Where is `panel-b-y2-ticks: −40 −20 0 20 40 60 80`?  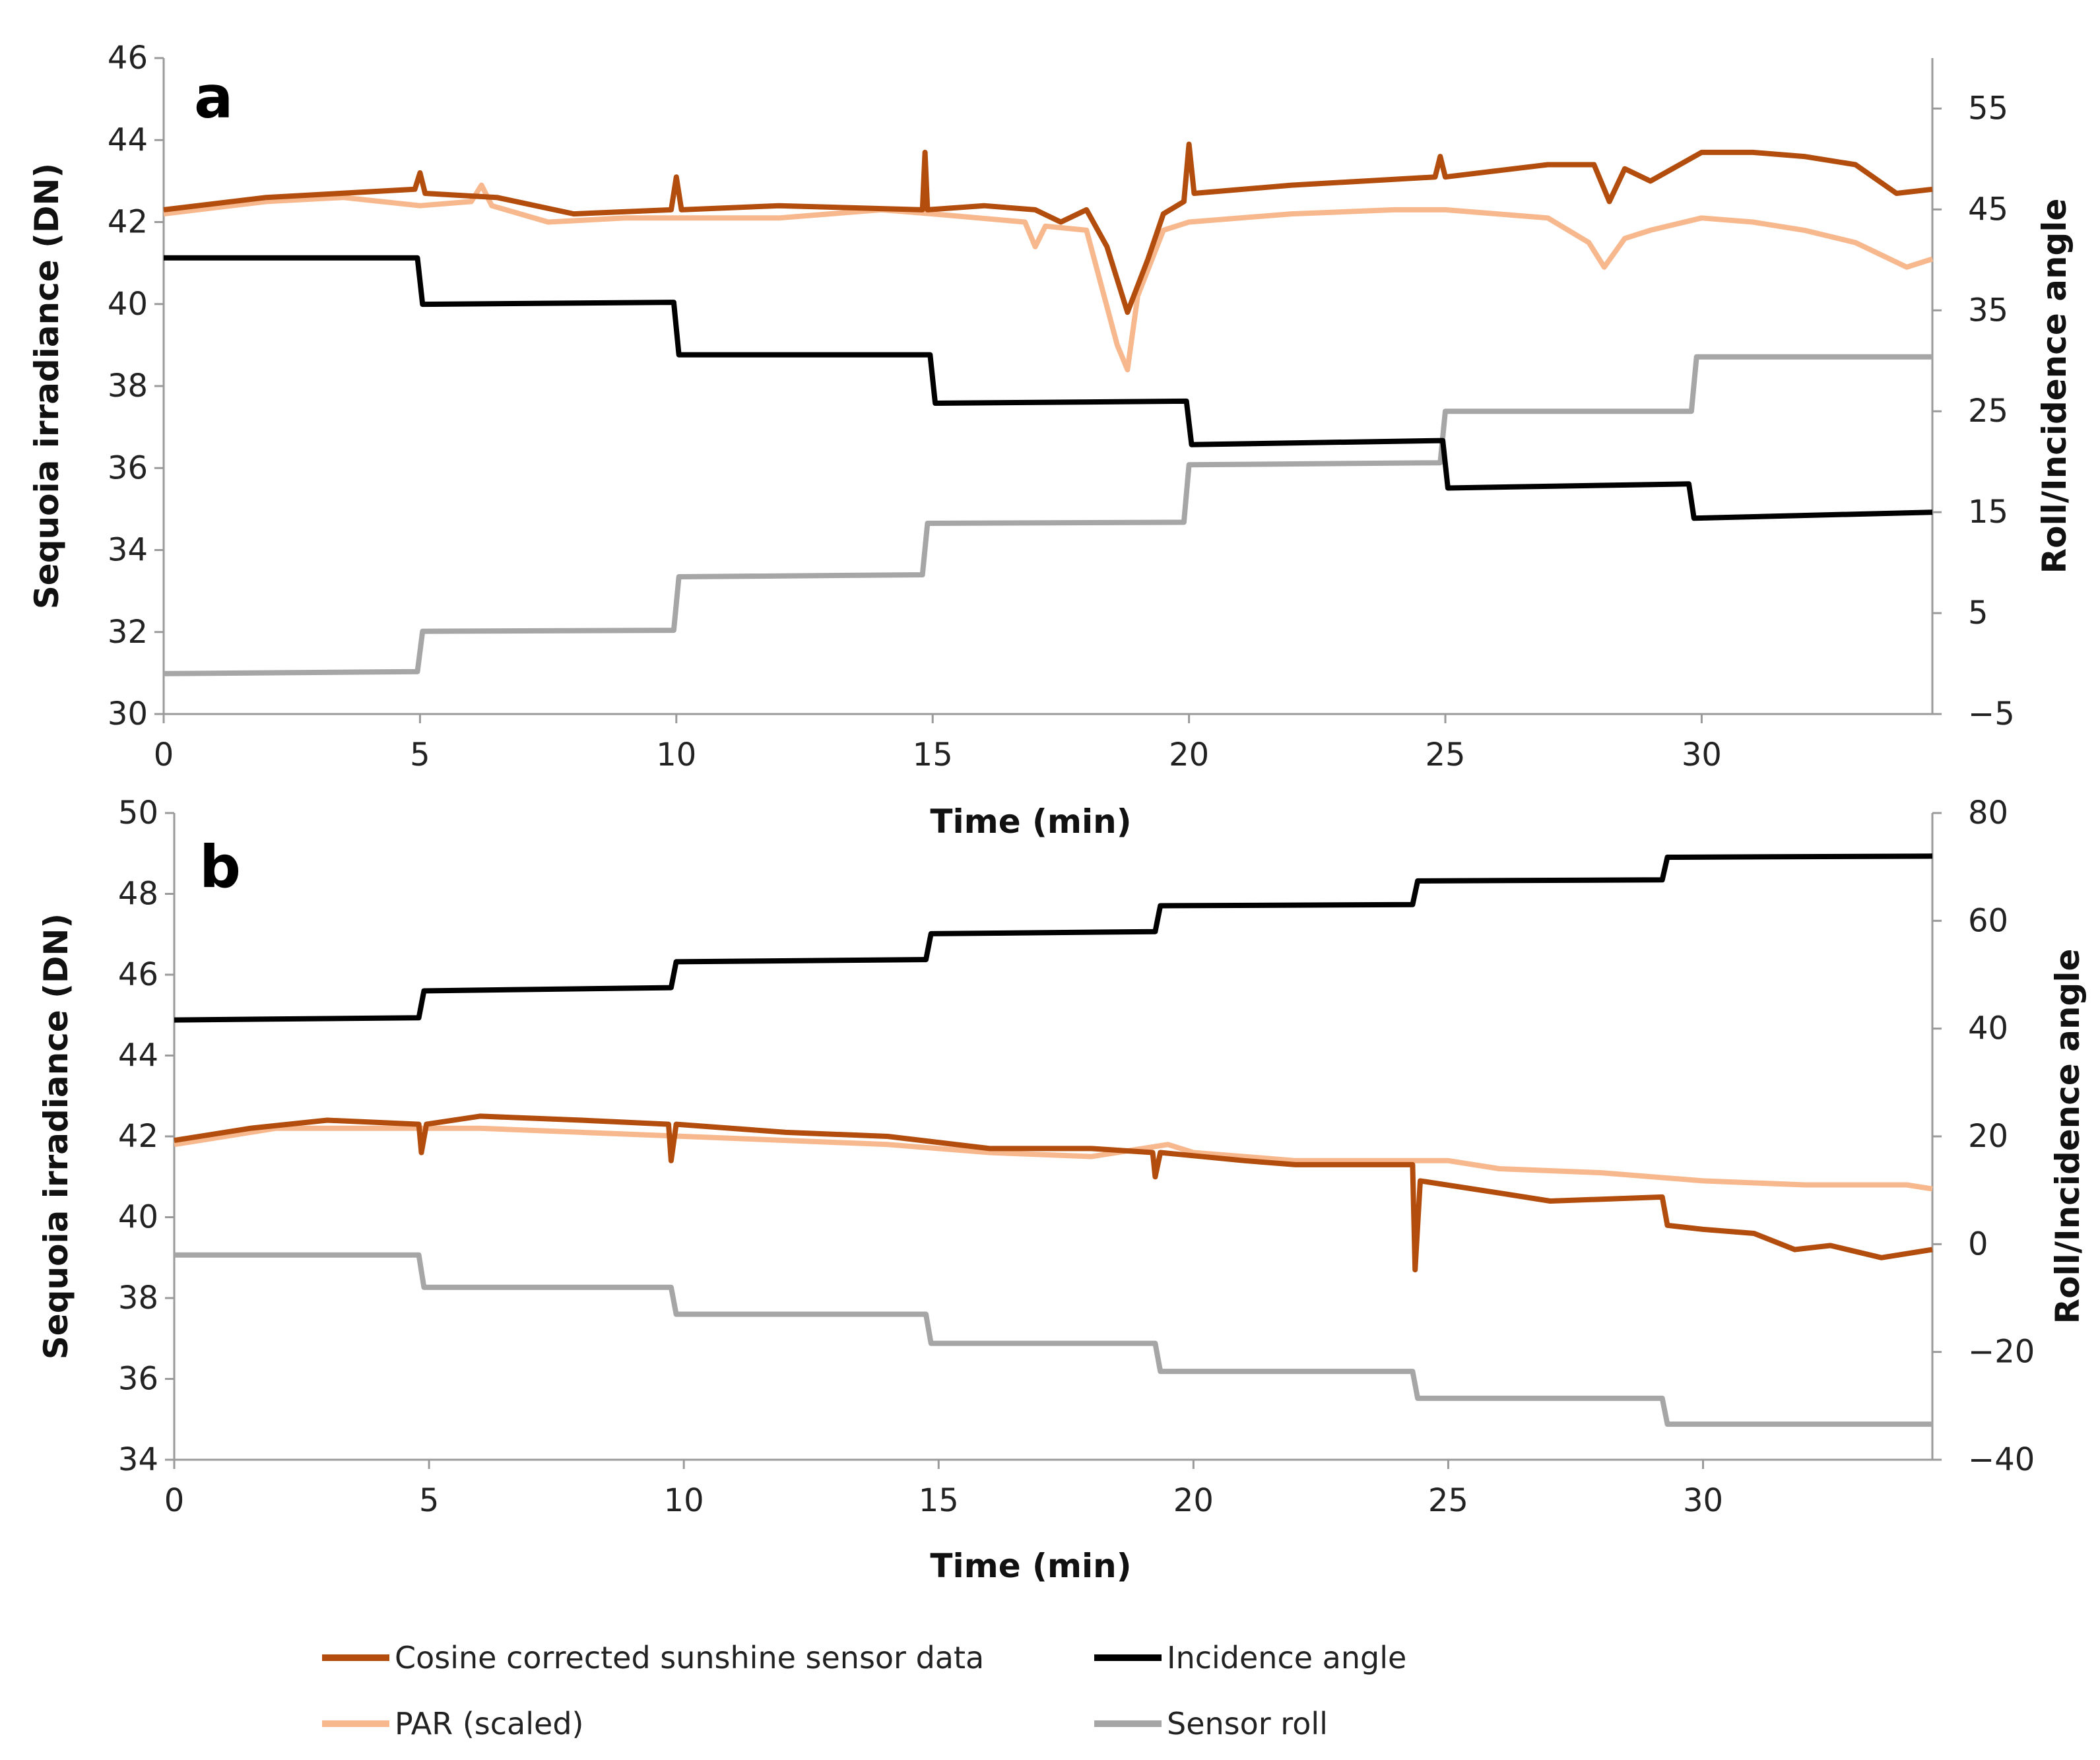 panel-b-y2-ticks: −40 −20 0 20 40 60 80 is located at coordinates (1983, 1136).